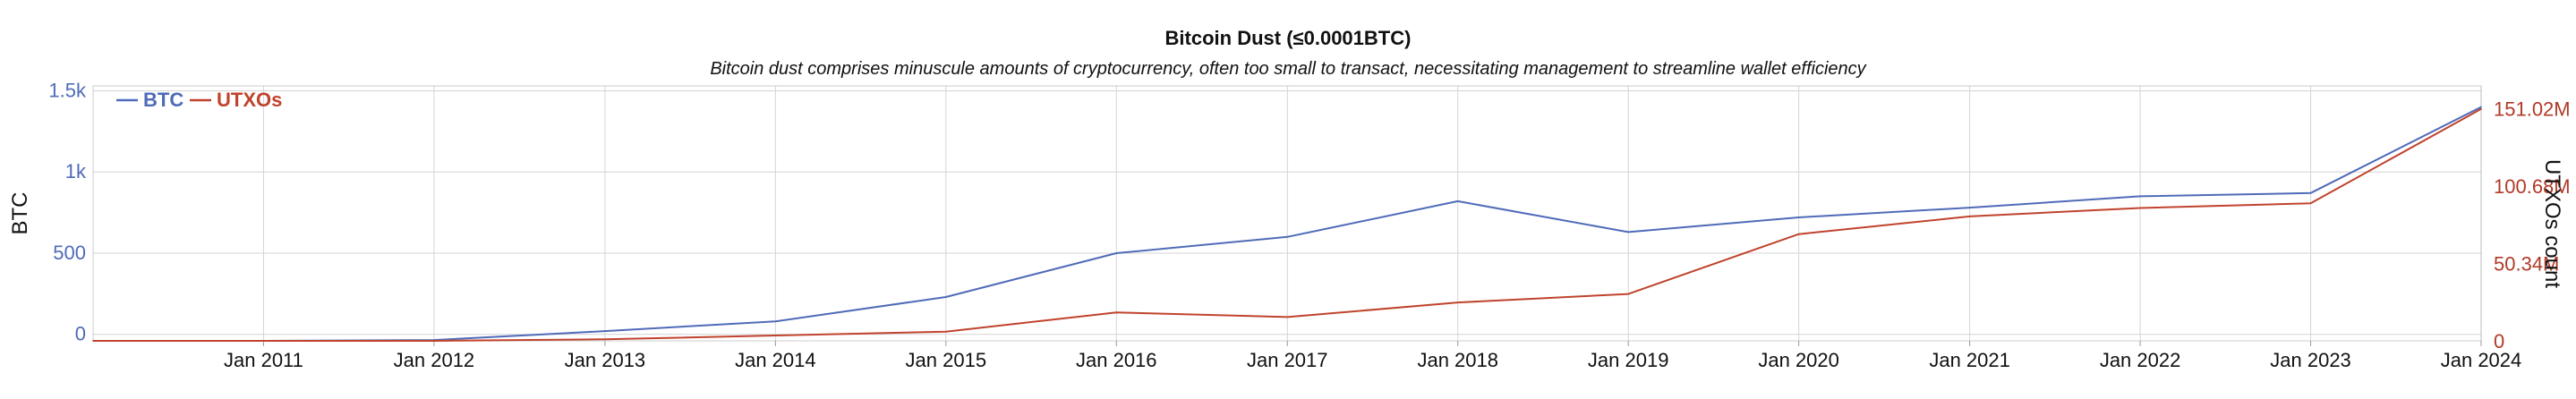  Describe the element at coordinates (1457, 360) in the screenshot. I see `x-tick-label: Jan 2018` at that location.